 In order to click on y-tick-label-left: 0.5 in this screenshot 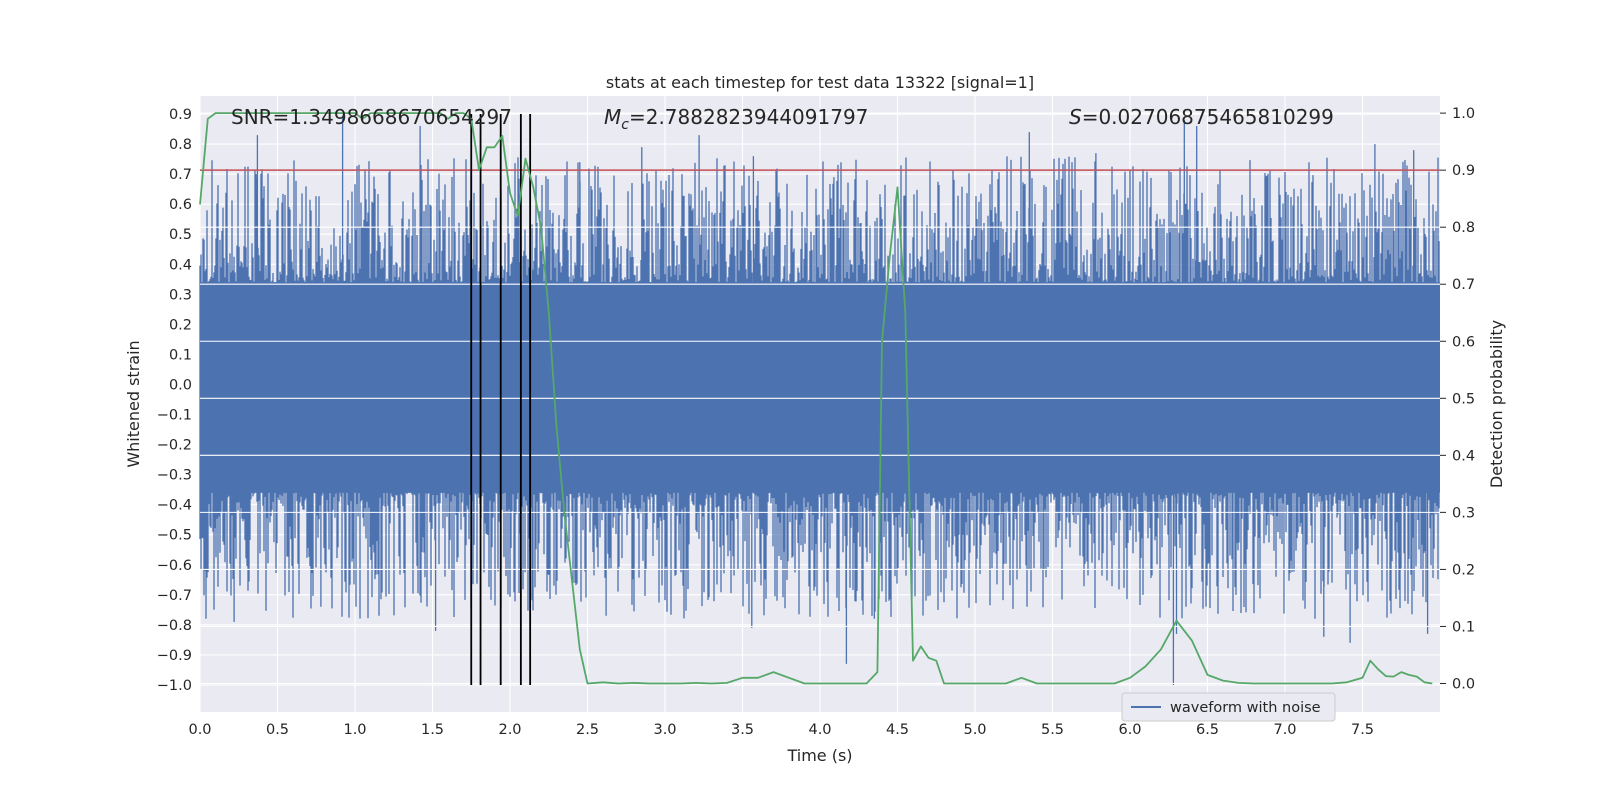, I will do `click(180, 235)`.